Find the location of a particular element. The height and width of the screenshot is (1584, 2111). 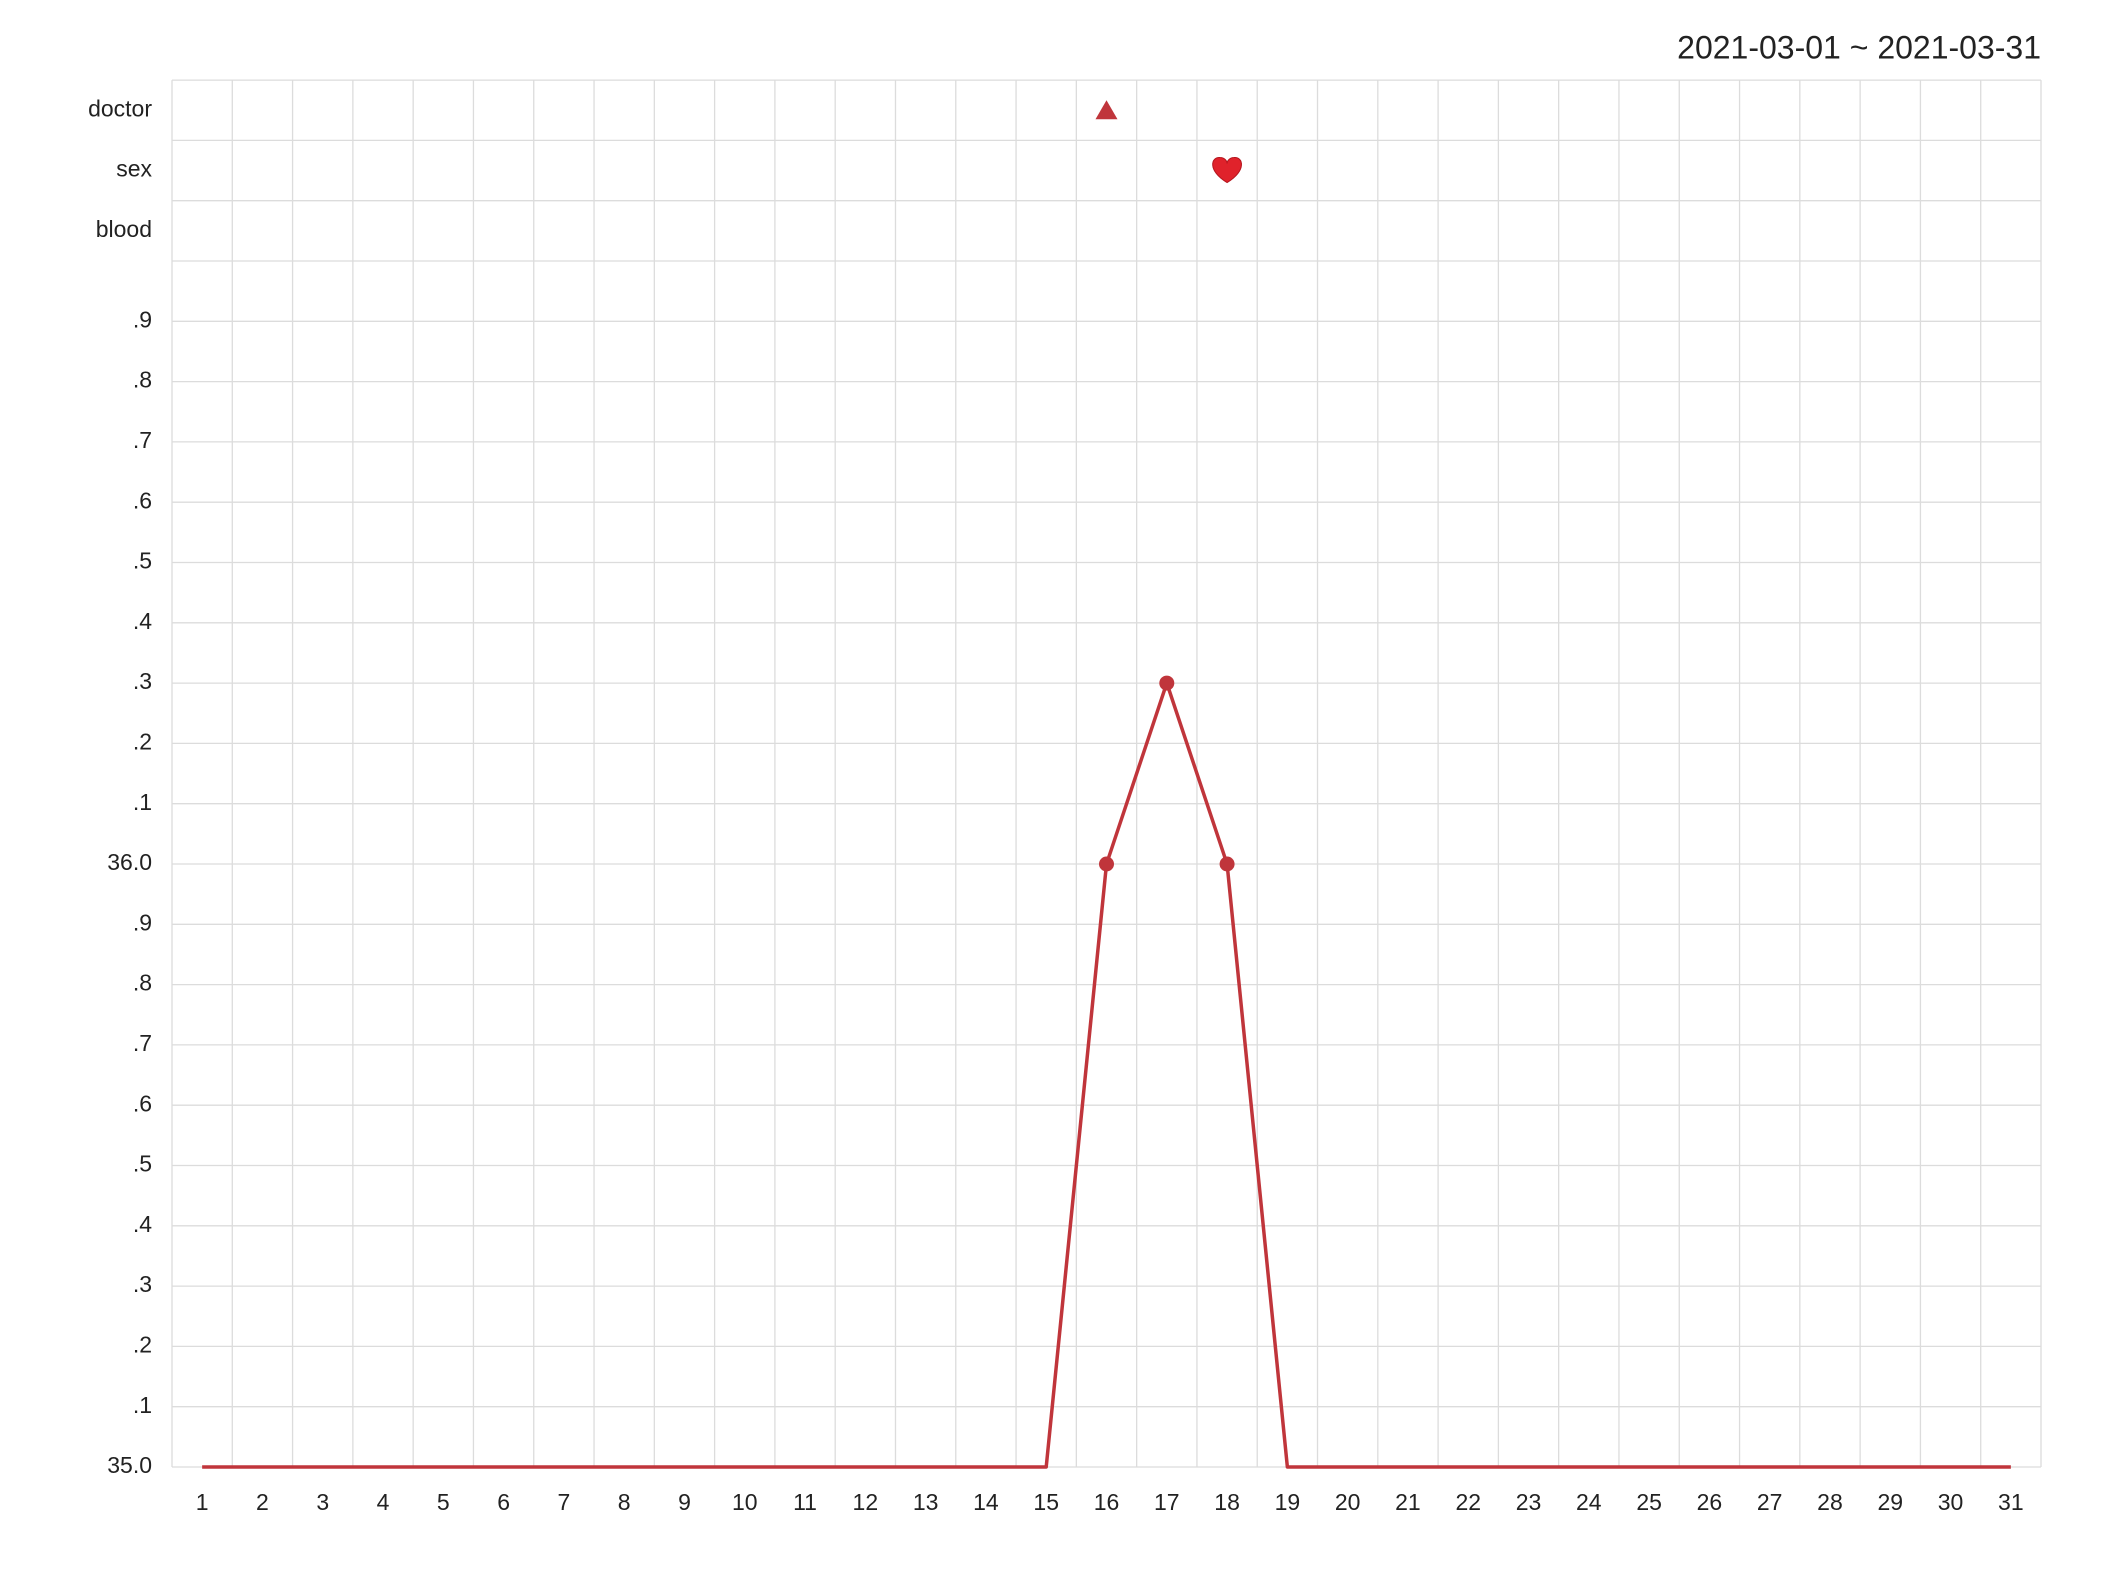

x-tick-label: 6 is located at coordinates (503, 1502).